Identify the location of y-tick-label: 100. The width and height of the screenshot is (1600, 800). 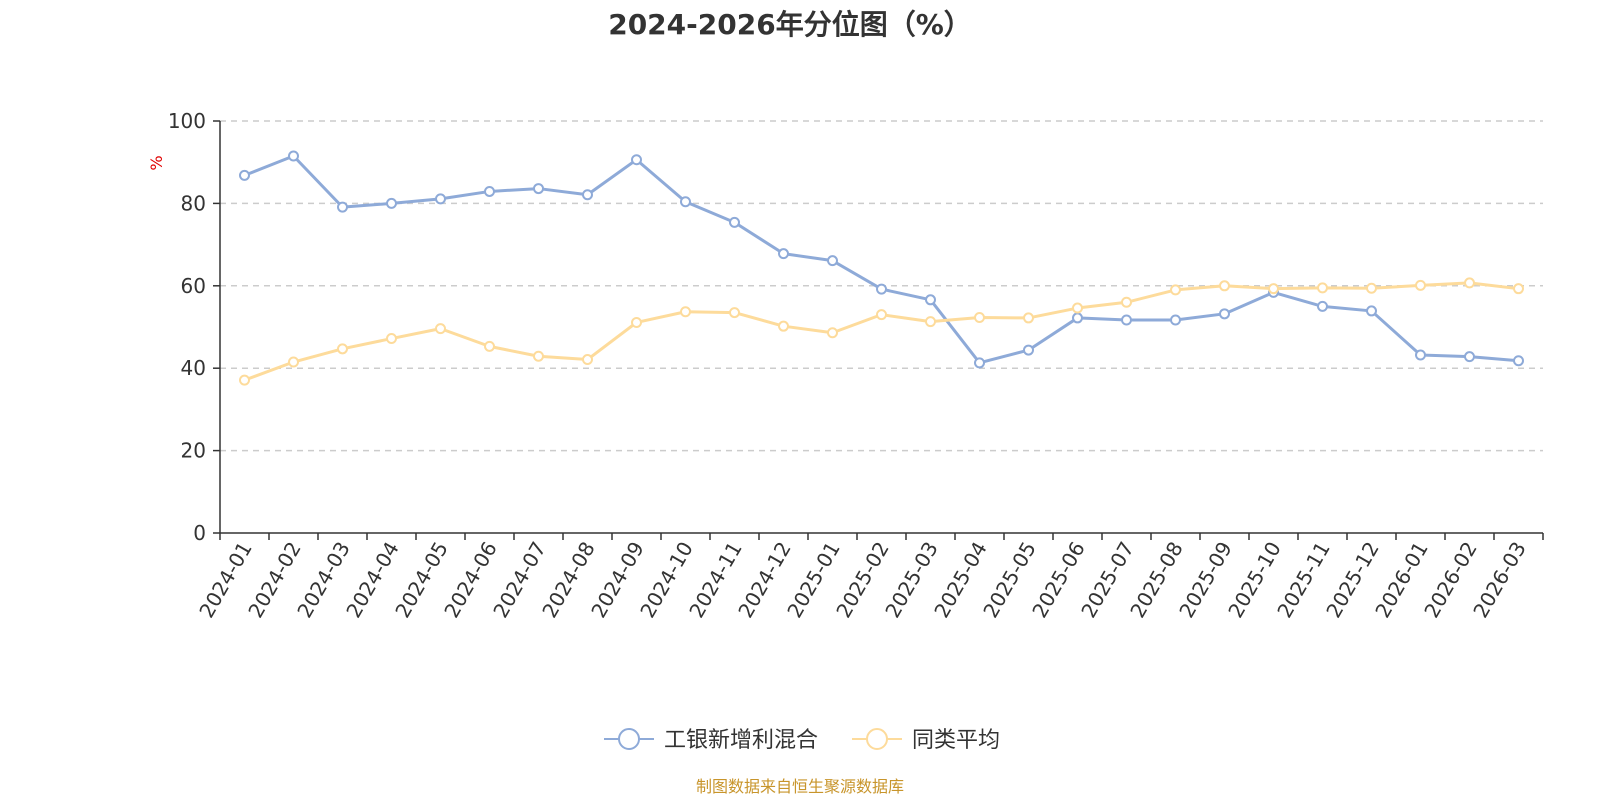
(187, 121).